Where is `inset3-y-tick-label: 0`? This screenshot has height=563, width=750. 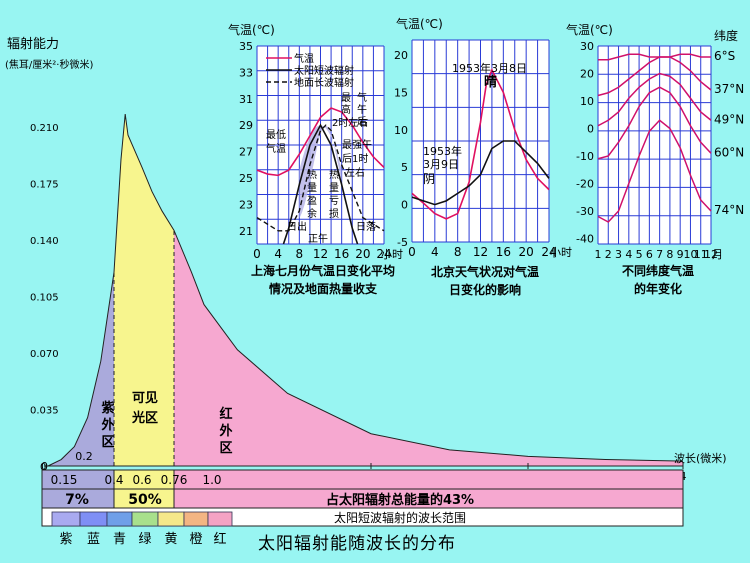 inset3-y-tick-label: 0 is located at coordinates (590, 129).